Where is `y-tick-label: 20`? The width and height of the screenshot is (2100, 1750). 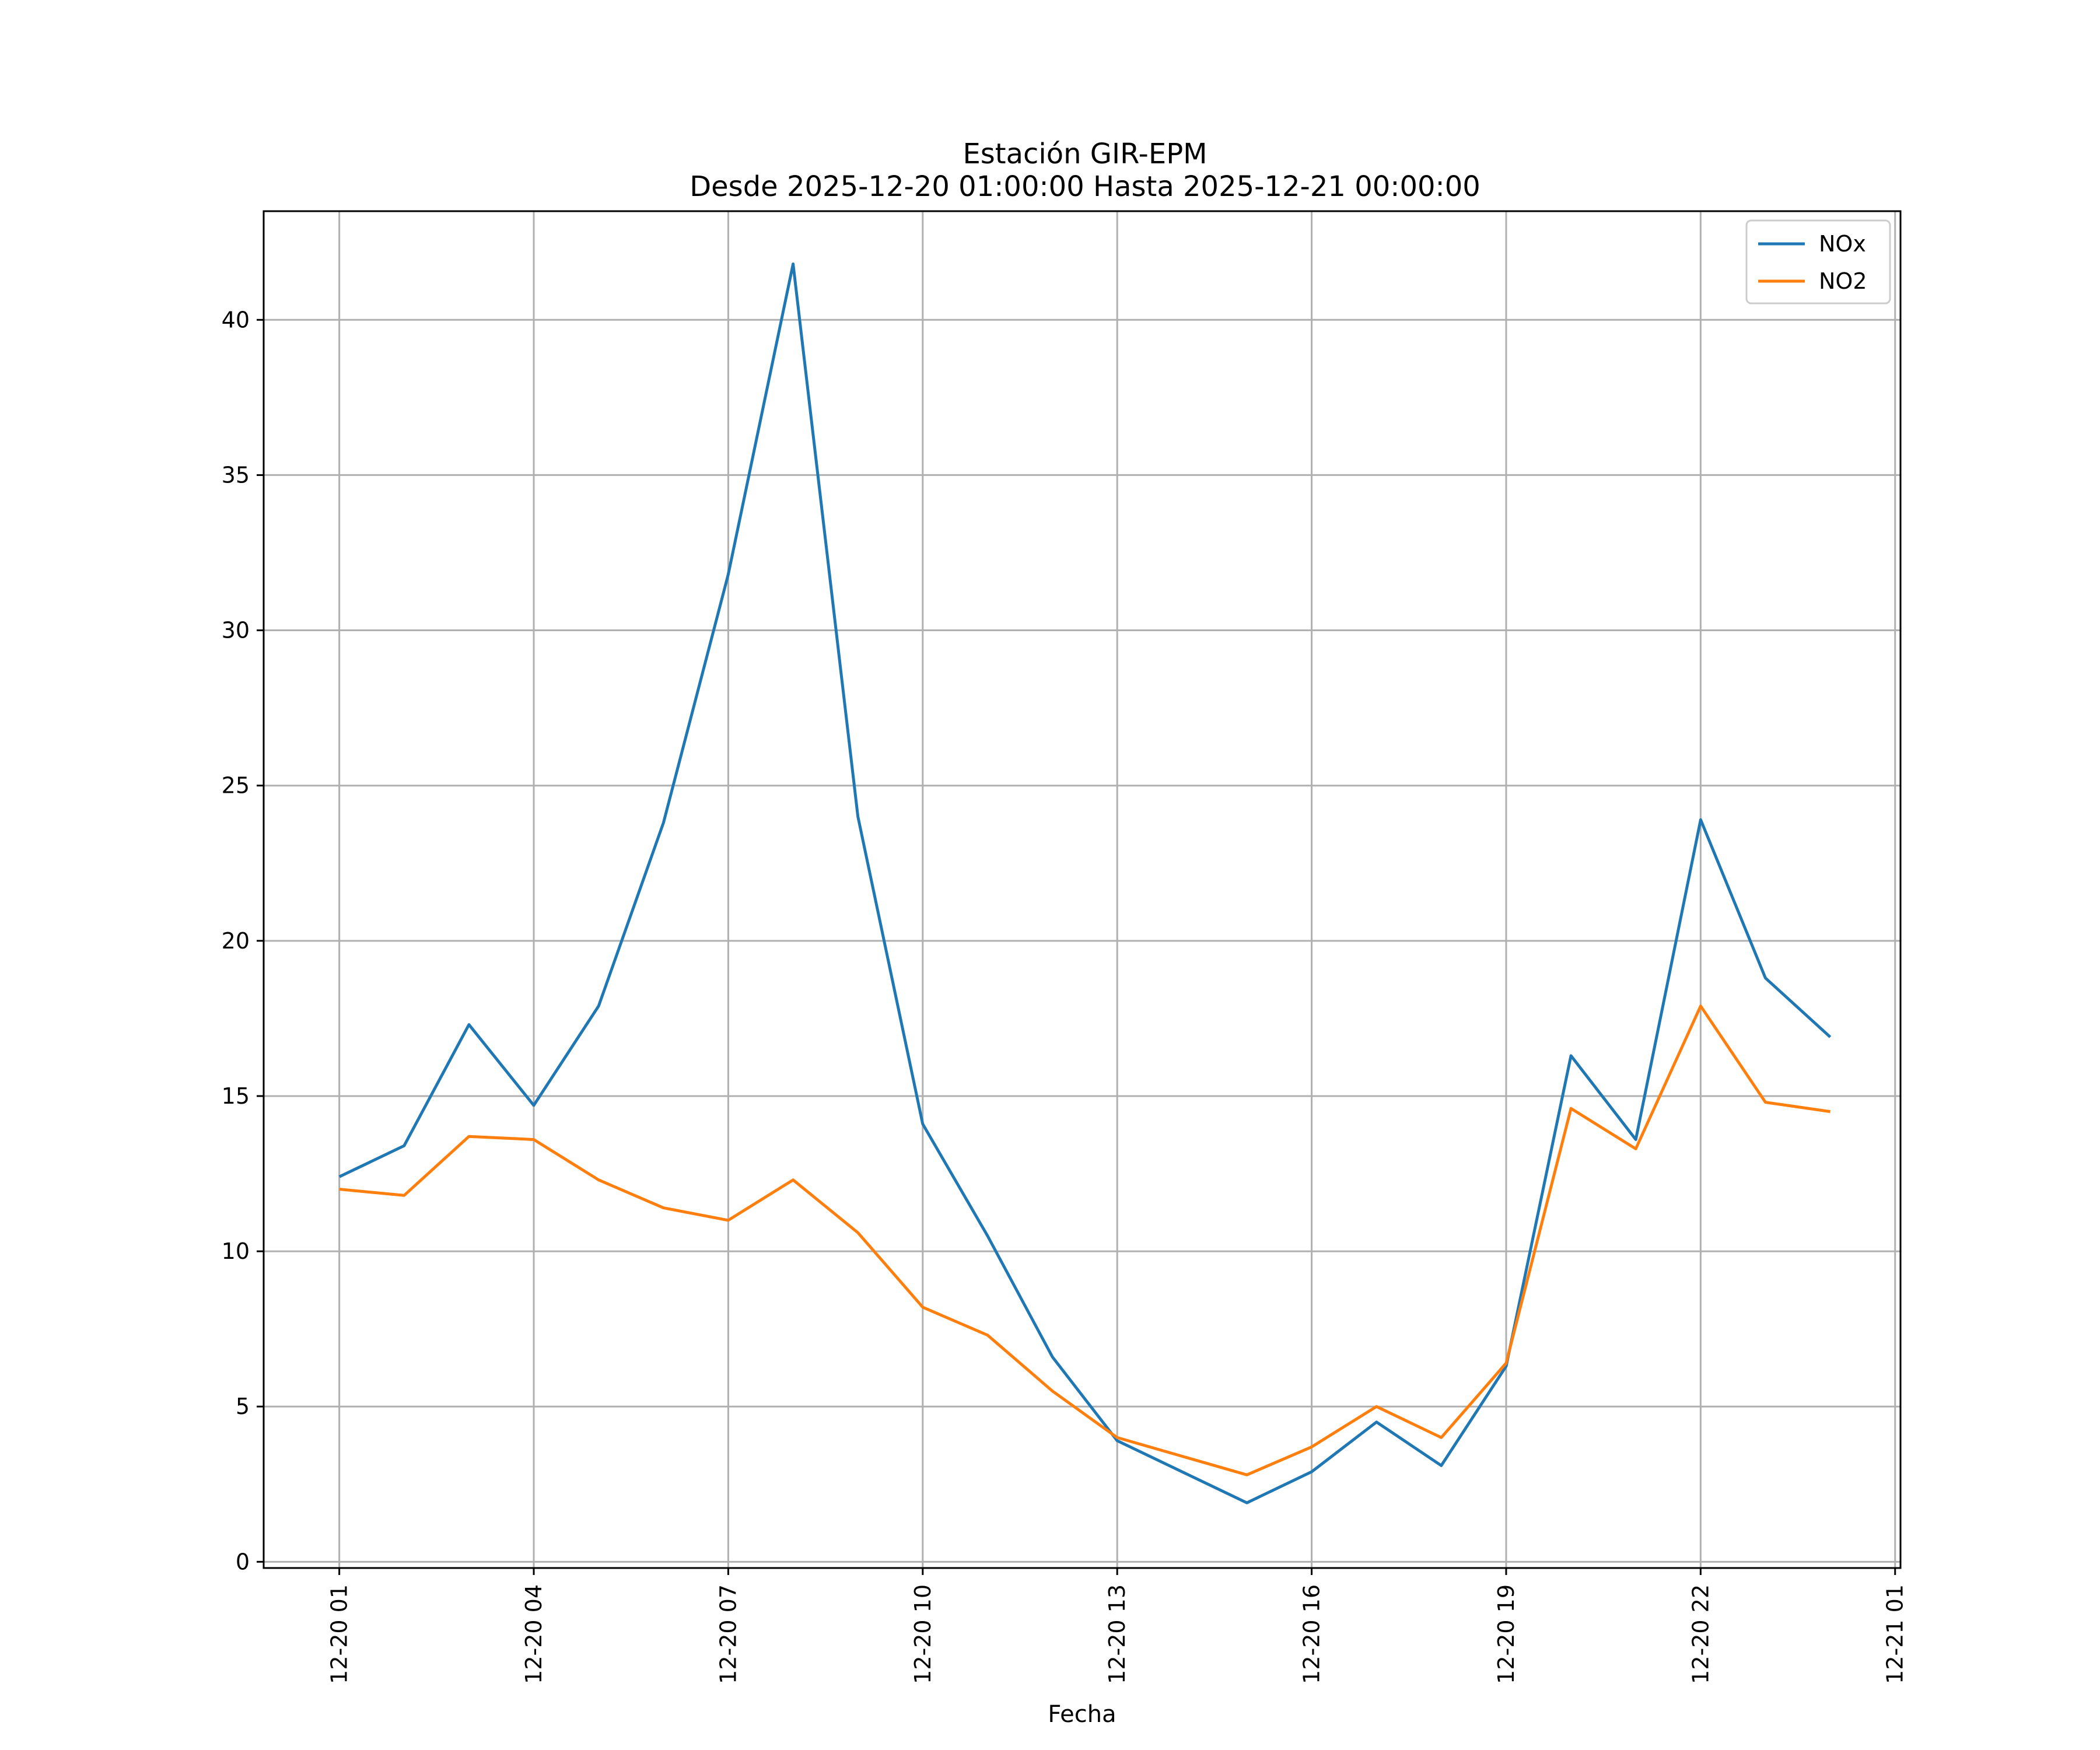 y-tick-label: 20 is located at coordinates (236, 941).